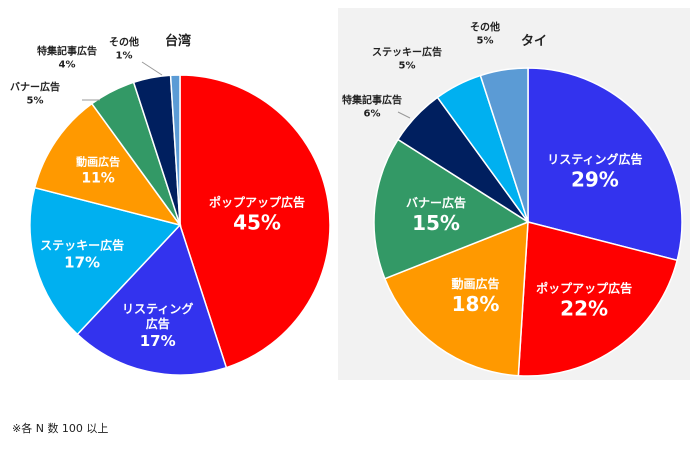 The image size is (700, 452). Describe the element at coordinates (407, 52) in the screenshot. I see `slice-label-1-5: ステッキー広告` at that location.